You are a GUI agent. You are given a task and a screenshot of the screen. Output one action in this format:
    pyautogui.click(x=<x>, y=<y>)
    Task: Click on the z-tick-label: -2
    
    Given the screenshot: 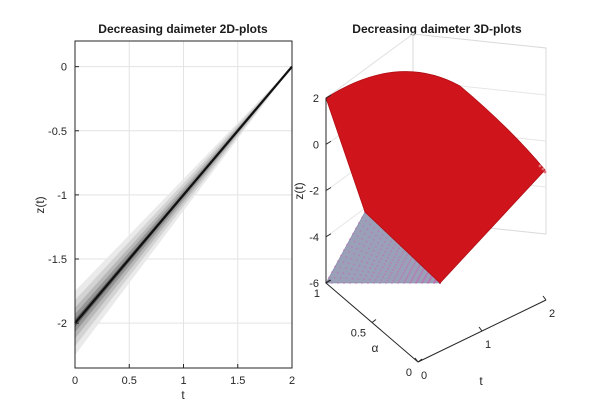 What is the action you would take?
    pyautogui.click(x=314, y=192)
    